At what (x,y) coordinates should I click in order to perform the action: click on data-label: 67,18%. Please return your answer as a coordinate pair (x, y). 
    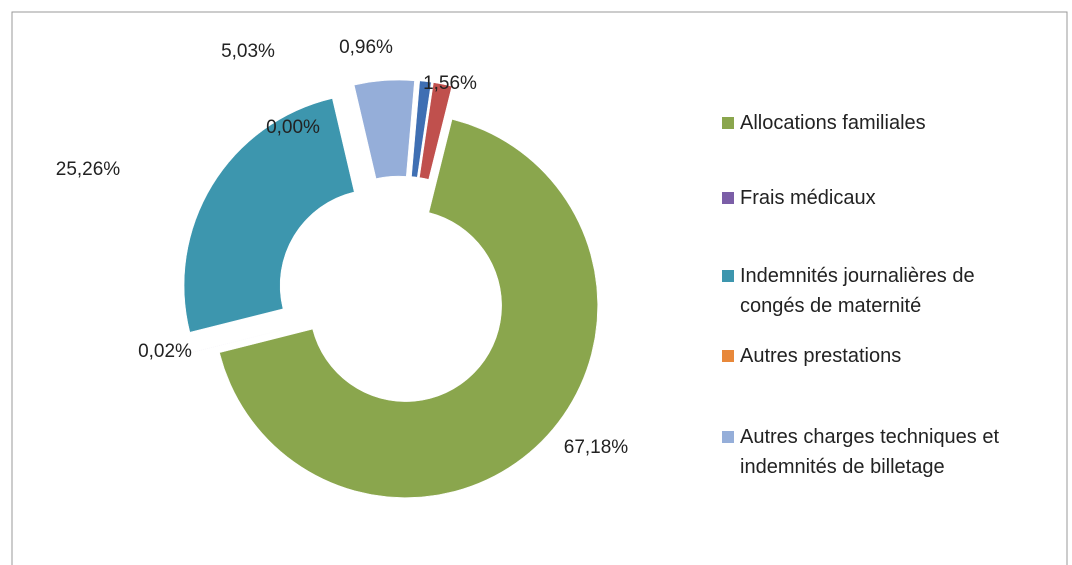
    Looking at the image, I should click on (596, 447).